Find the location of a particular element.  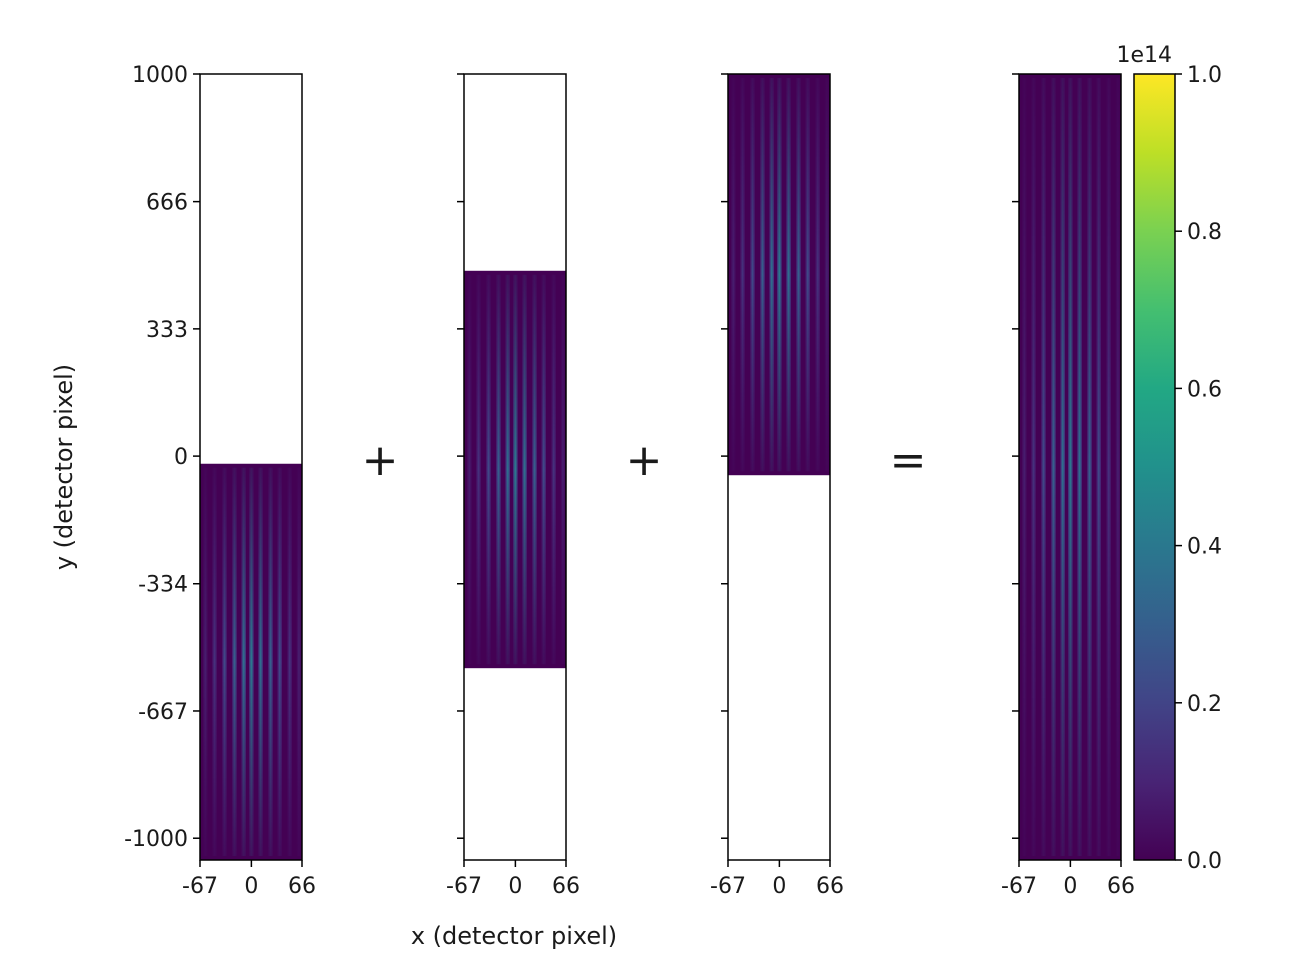

y-tick-label: -334 is located at coordinates (163, 585).